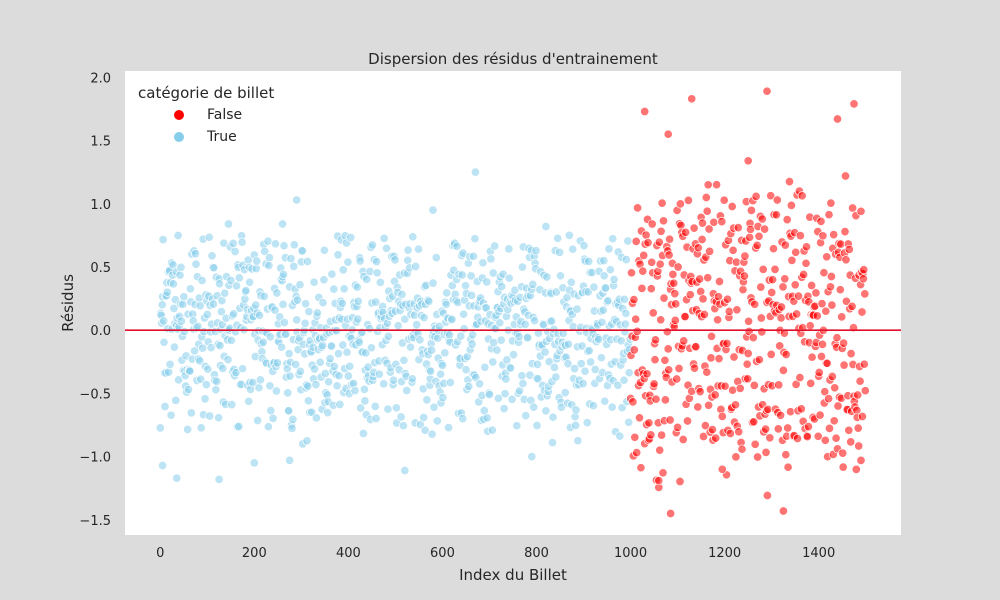  I want to click on legend-label-false: False, so click(224, 115).